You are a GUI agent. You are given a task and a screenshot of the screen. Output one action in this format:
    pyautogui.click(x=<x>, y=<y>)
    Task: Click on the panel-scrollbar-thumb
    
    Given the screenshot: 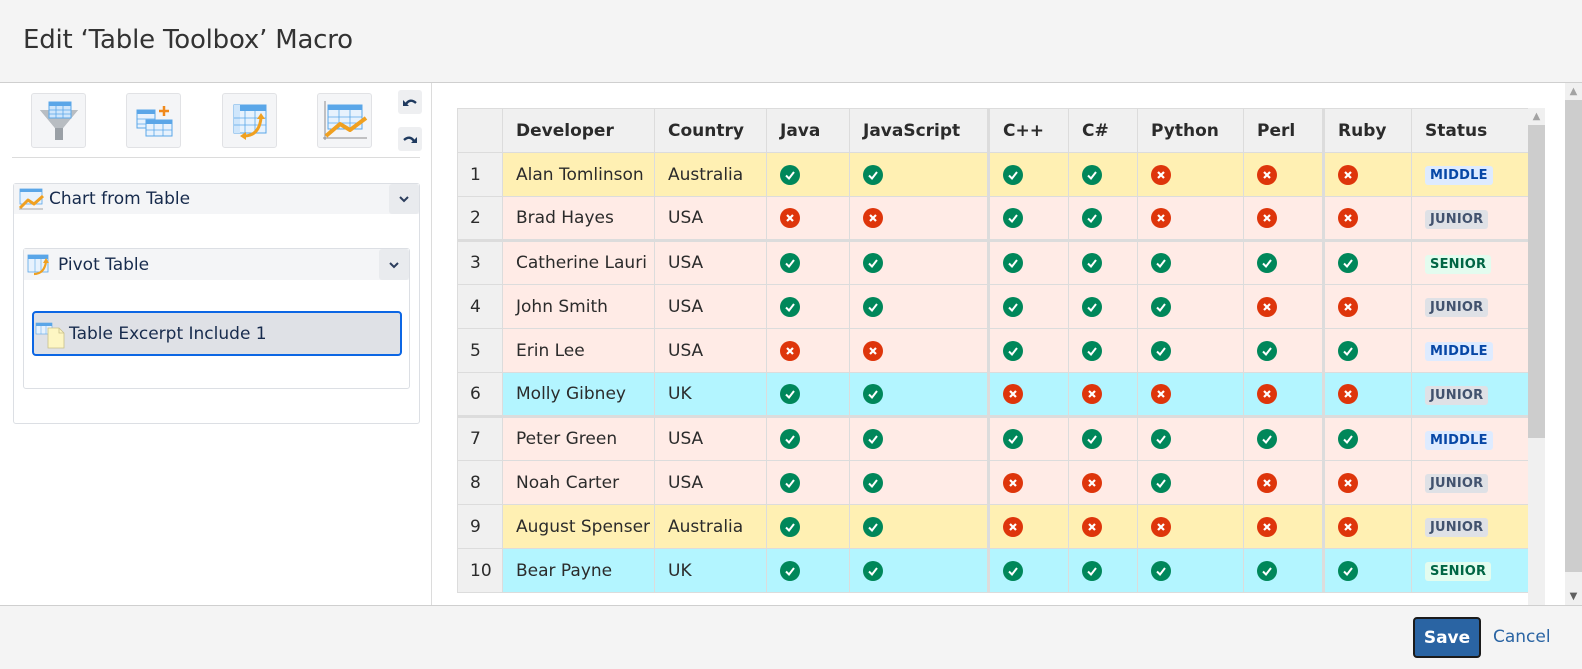 What is the action you would take?
    pyautogui.click(x=1573, y=336)
    